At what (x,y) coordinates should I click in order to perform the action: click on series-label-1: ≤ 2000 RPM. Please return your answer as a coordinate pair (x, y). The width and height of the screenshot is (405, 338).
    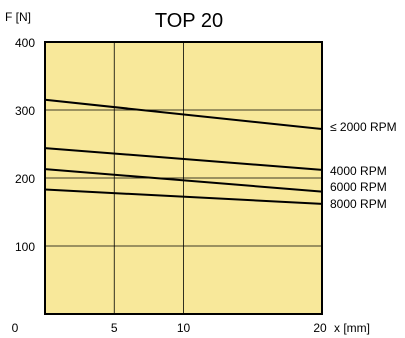
    Looking at the image, I should click on (363, 127).